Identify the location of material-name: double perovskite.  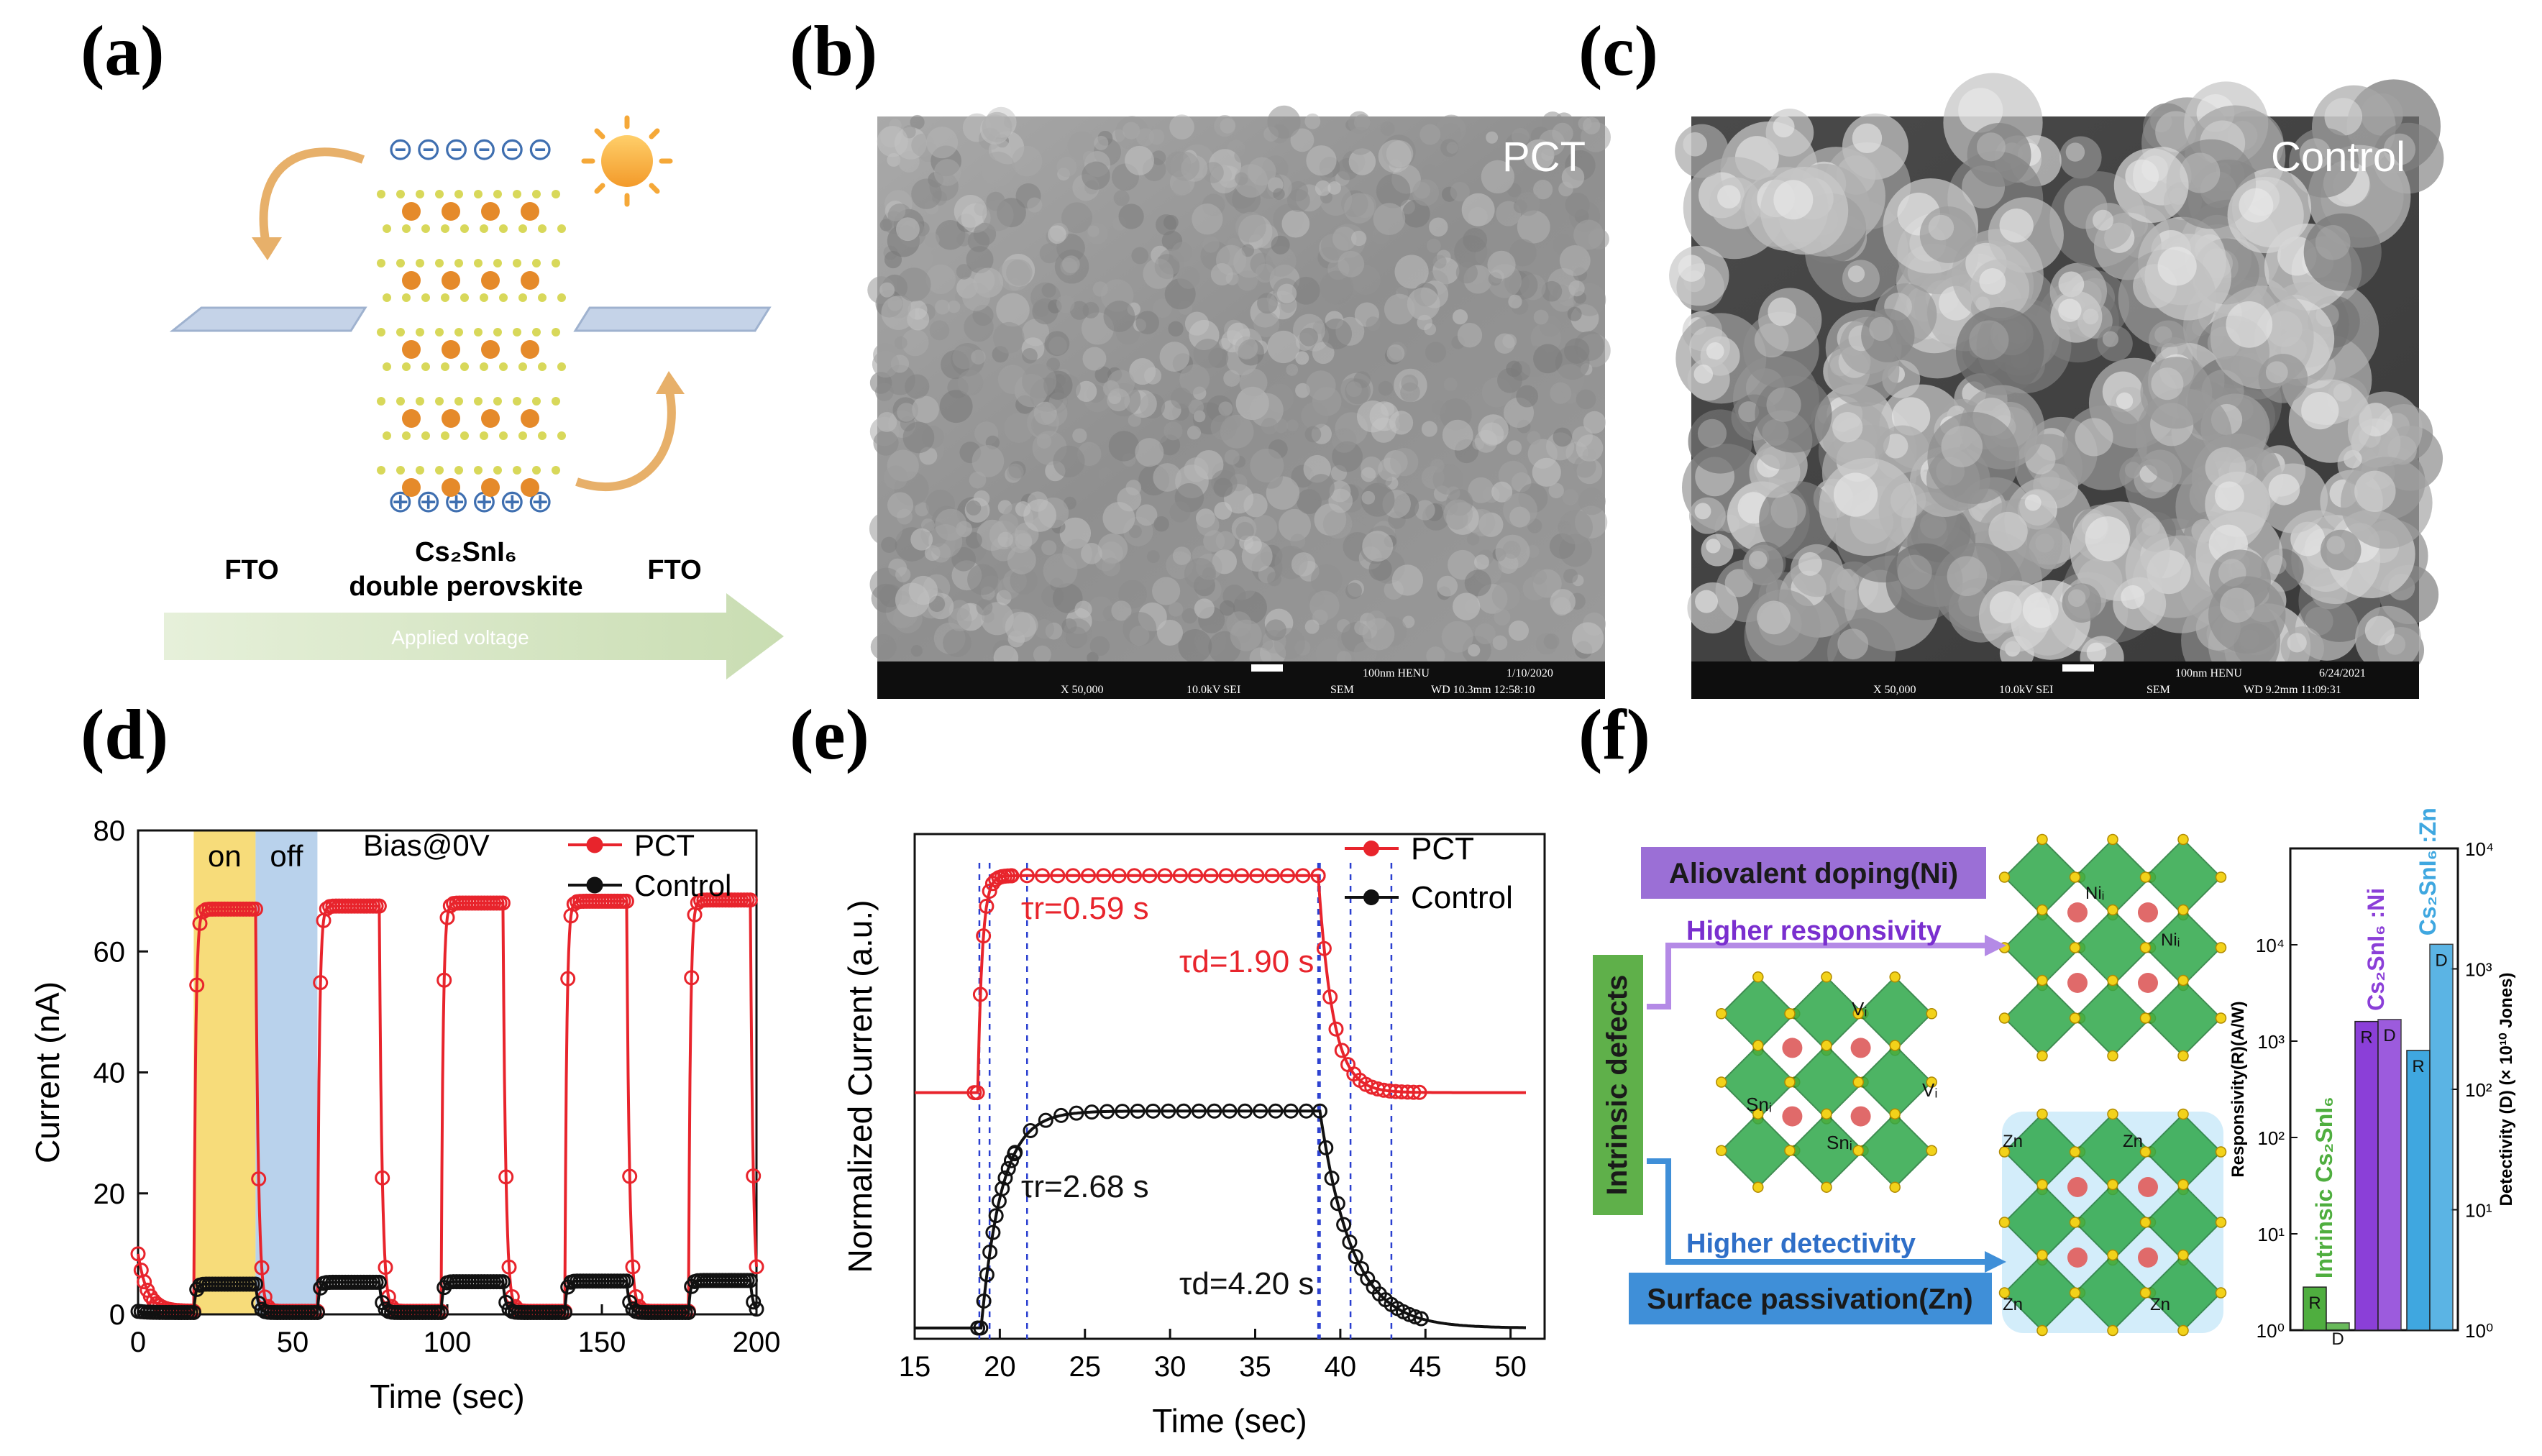
(465, 587).